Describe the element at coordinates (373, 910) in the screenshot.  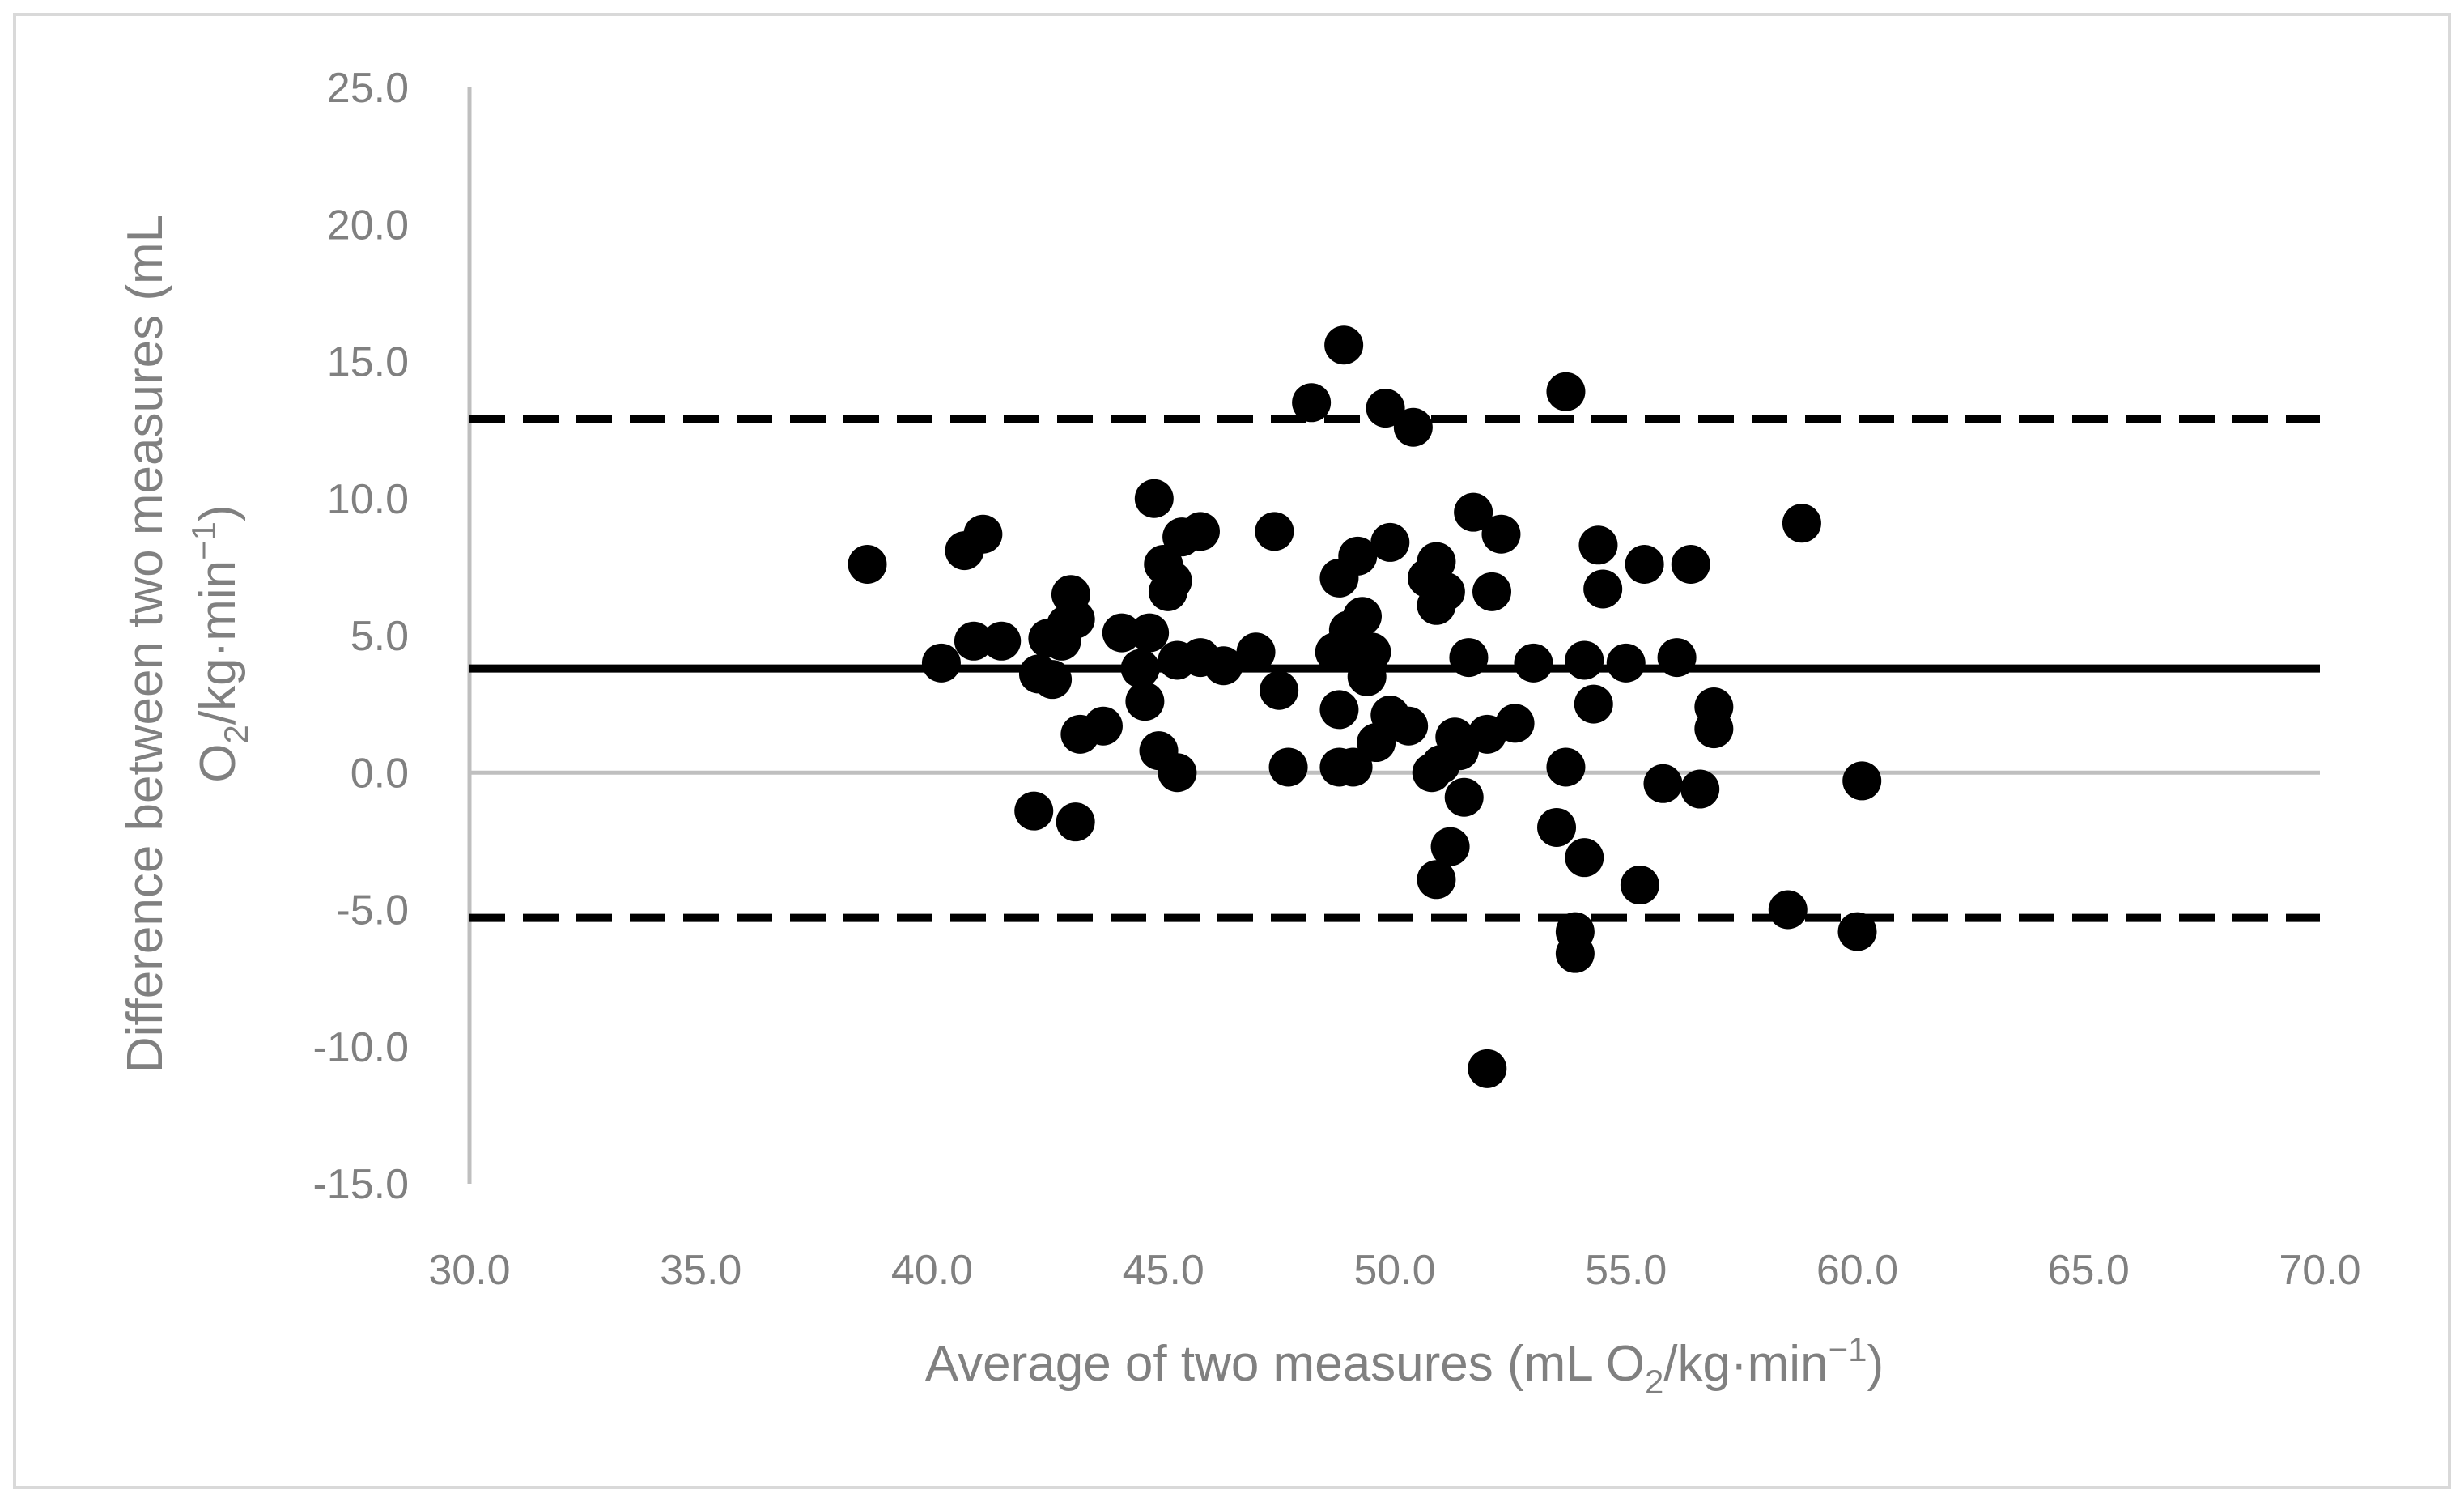
I see `y-tick-label: -5.0` at that location.